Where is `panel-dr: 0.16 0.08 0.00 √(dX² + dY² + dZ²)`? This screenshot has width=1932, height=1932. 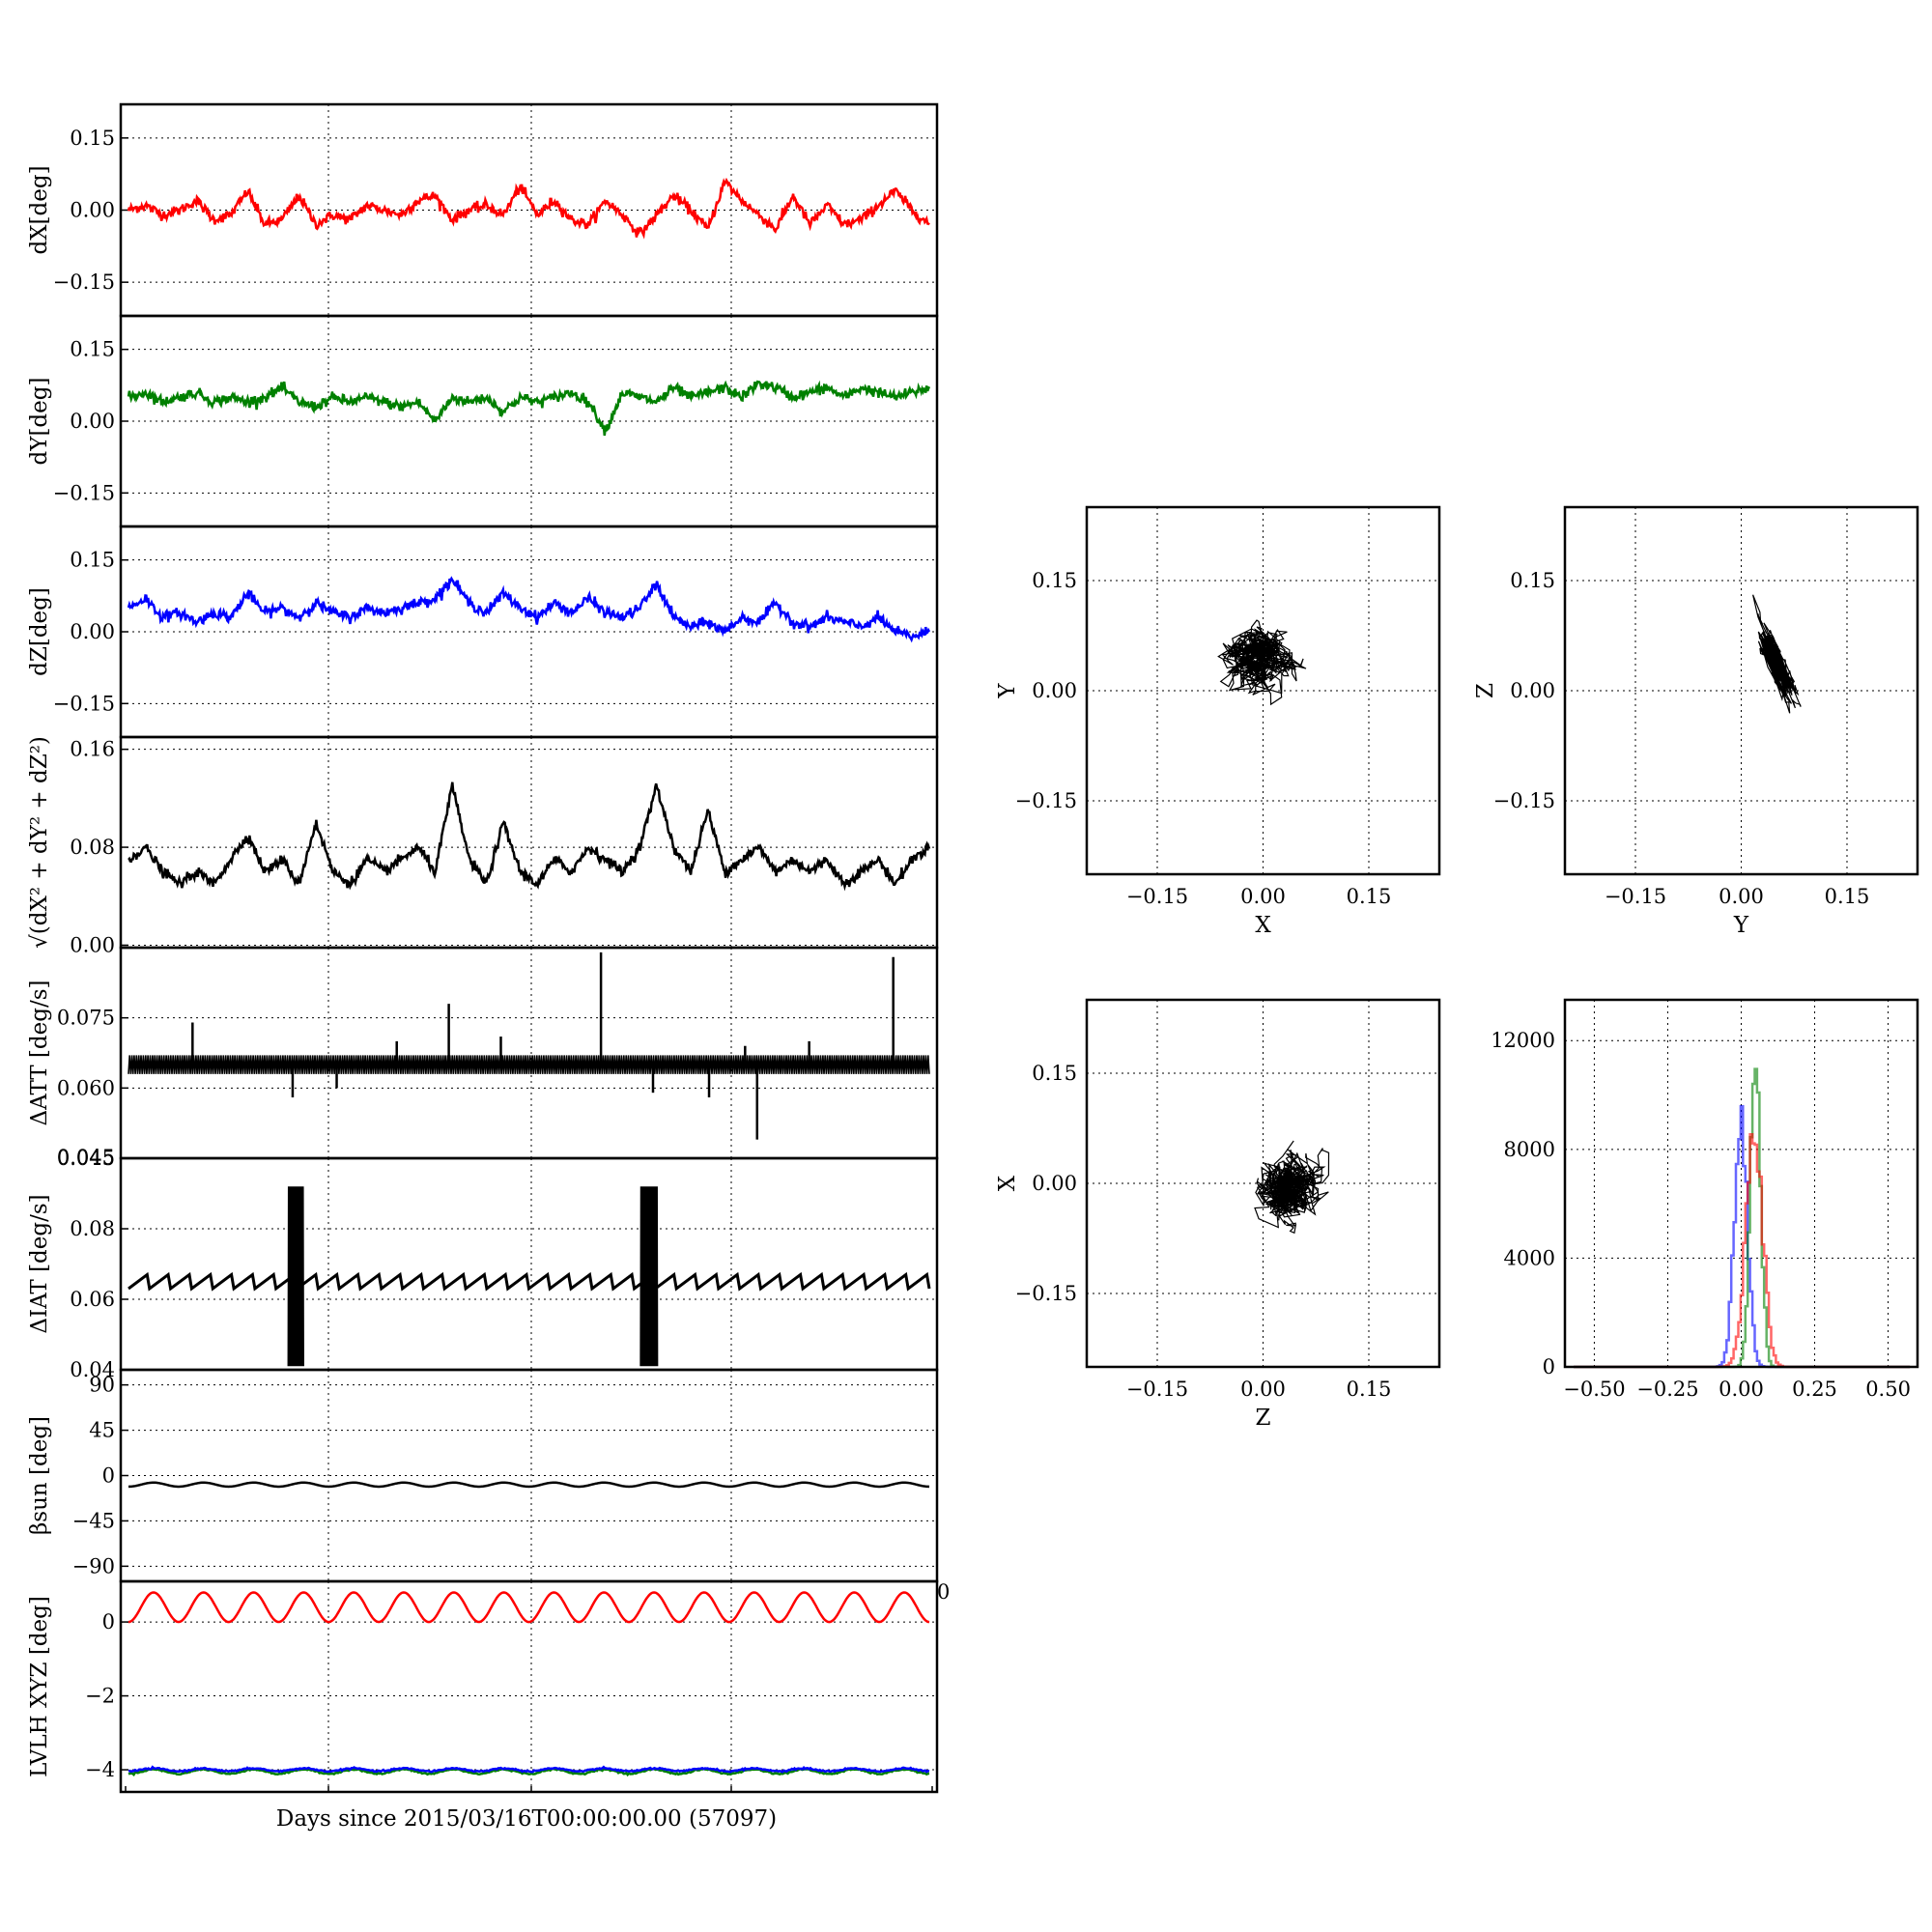
panel-dr: 0.16 0.08 0.00 √(dX² + dY² + dZ²) is located at coordinates (483, 845).